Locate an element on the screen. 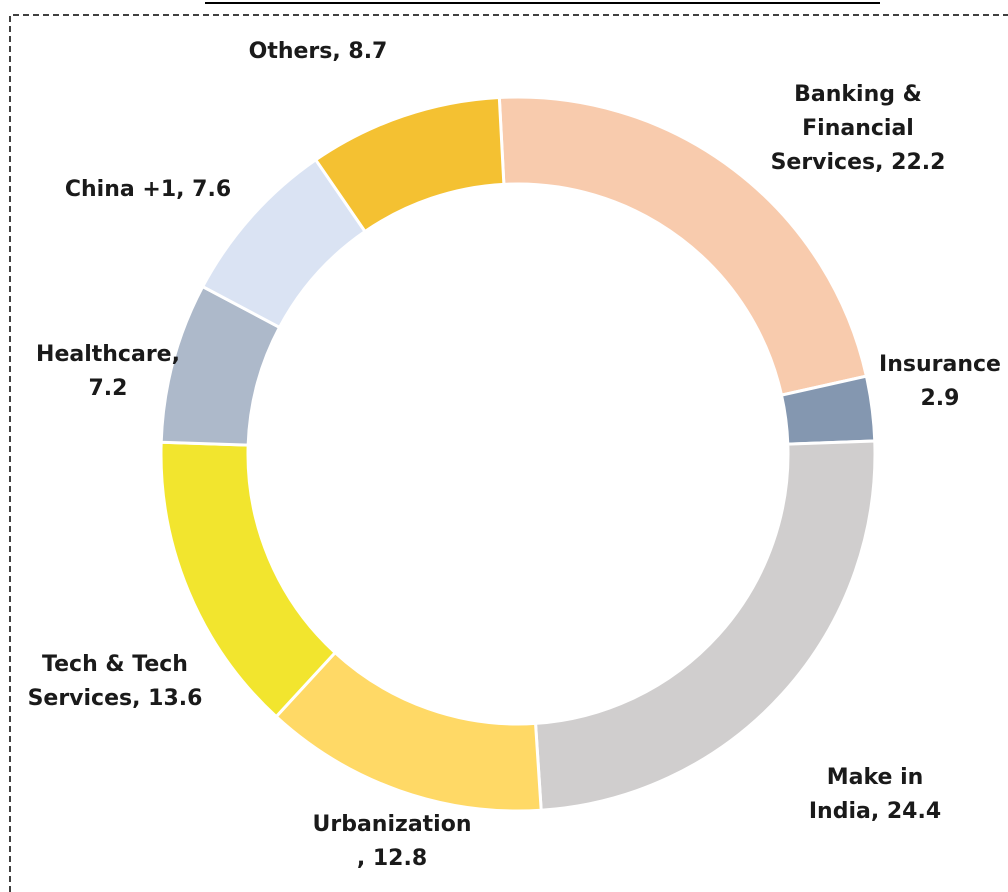  data-label-line: China +1, 7.6 is located at coordinates (148, 189).